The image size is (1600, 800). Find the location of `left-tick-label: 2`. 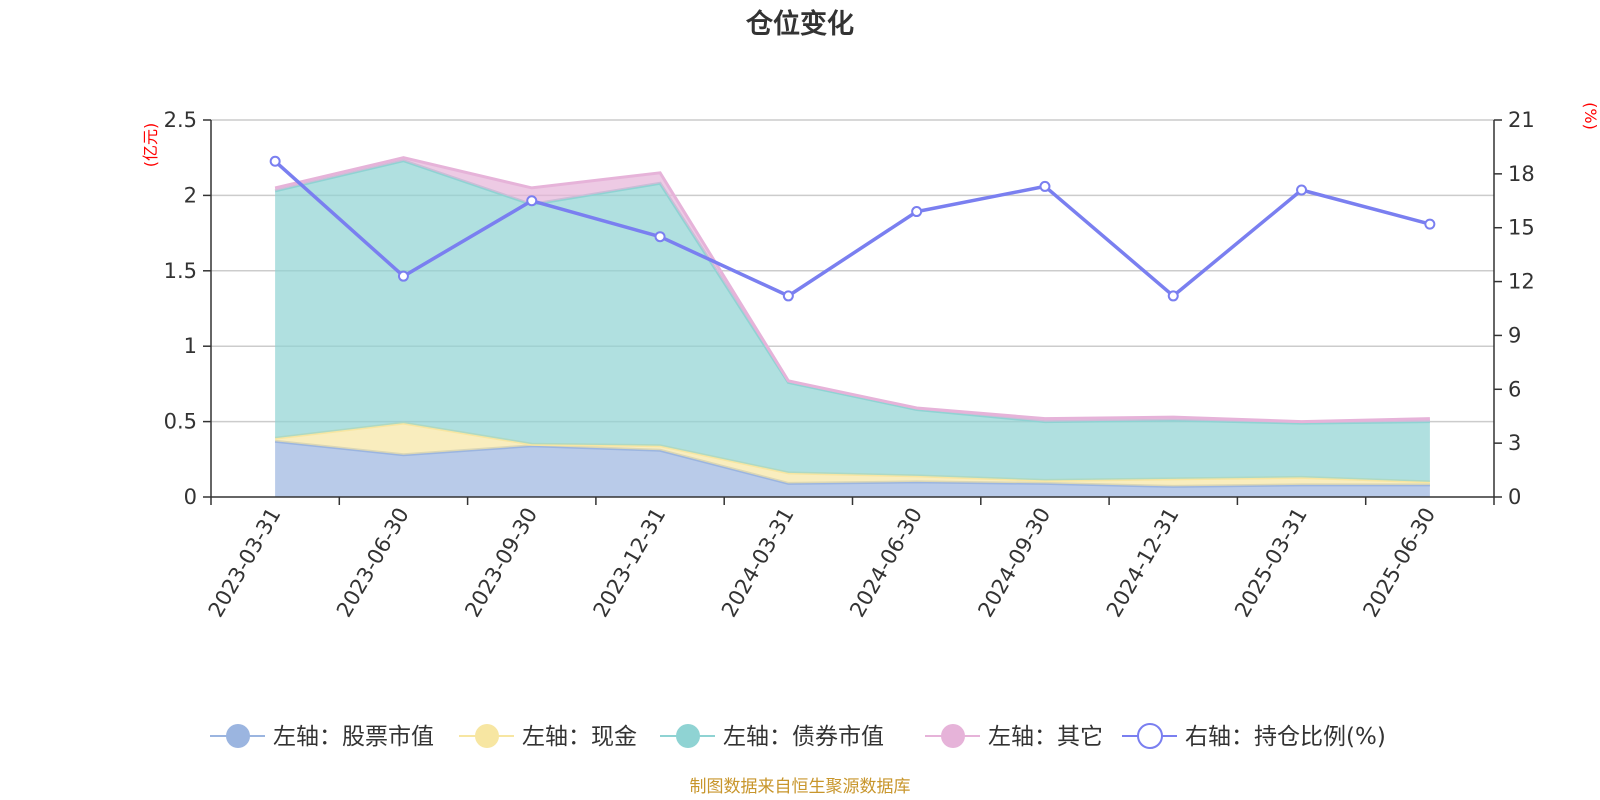

left-tick-label: 2 is located at coordinates (190, 195).